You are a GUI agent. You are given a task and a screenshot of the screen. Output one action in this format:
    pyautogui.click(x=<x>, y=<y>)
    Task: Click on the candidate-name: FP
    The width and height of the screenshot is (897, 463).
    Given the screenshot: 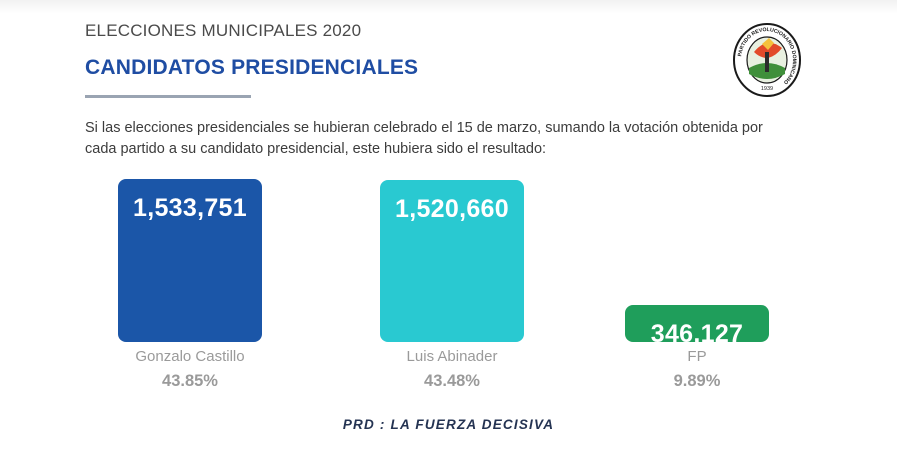 What is the action you would take?
    pyautogui.click(x=697, y=356)
    